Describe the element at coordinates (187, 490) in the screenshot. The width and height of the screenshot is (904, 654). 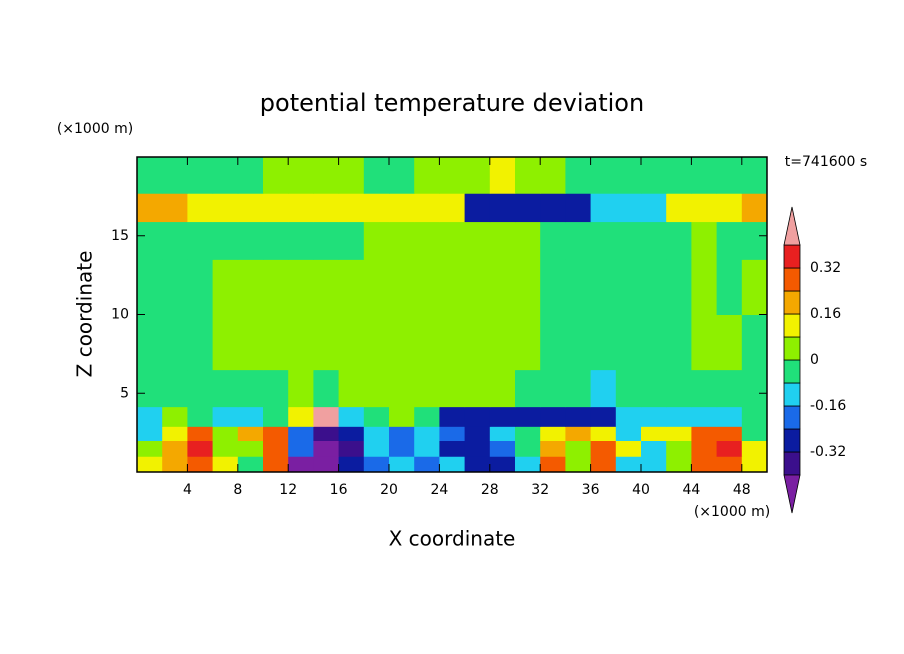
I see `x-tick-label: 4` at that location.